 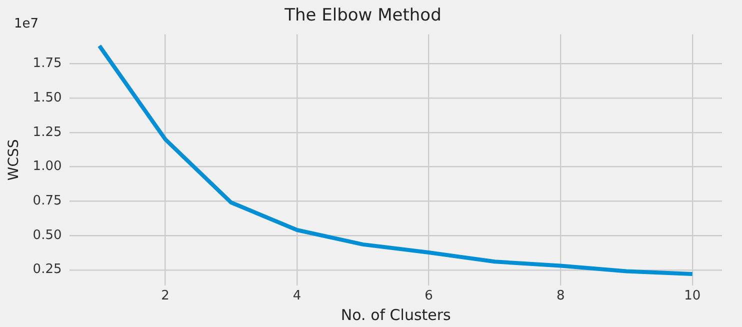 What do you see at coordinates (165, 296) in the screenshot?
I see `x-tick-label: 2` at bounding box center [165, 296].